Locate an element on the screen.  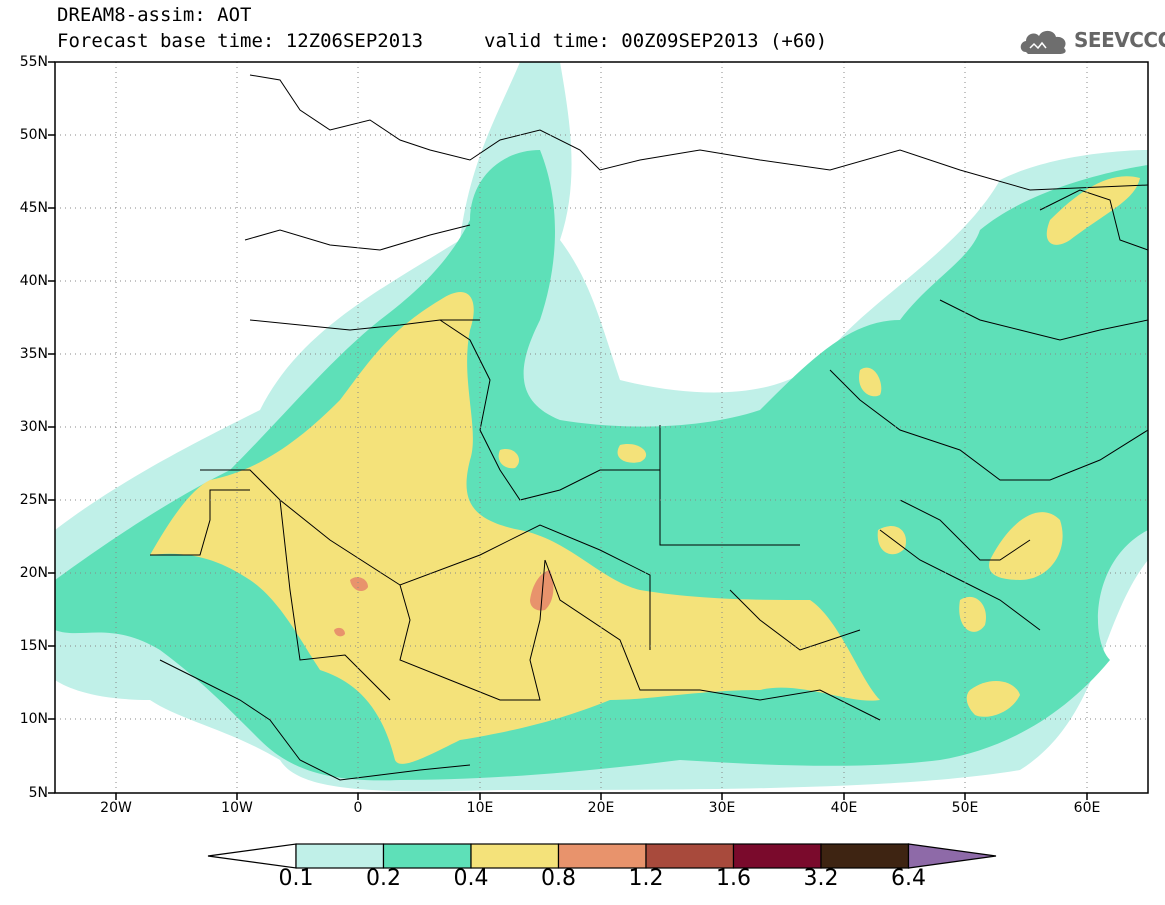
lat-label: 5N is located at coordinates (38, 793).